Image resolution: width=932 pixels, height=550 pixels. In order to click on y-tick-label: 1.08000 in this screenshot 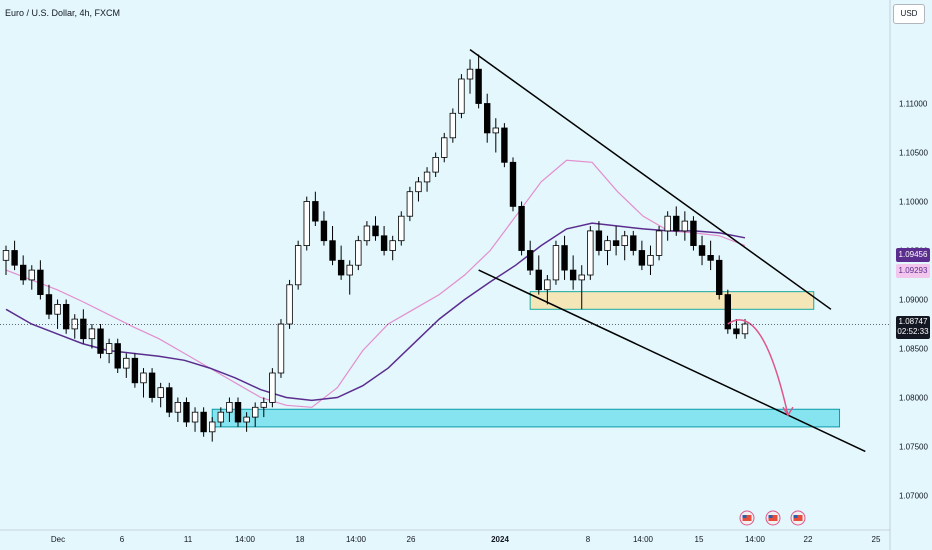, I will do `click(913, 398)`.